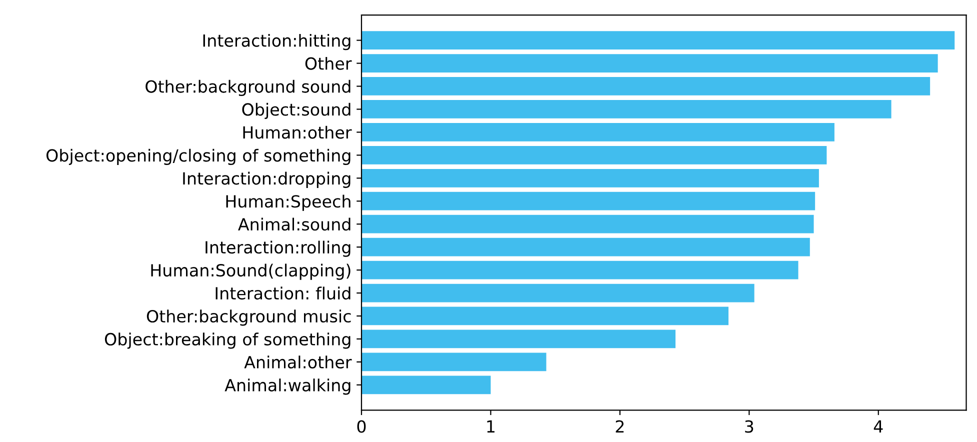  I want to click on y-tick-label: Other, so click(328, 63).